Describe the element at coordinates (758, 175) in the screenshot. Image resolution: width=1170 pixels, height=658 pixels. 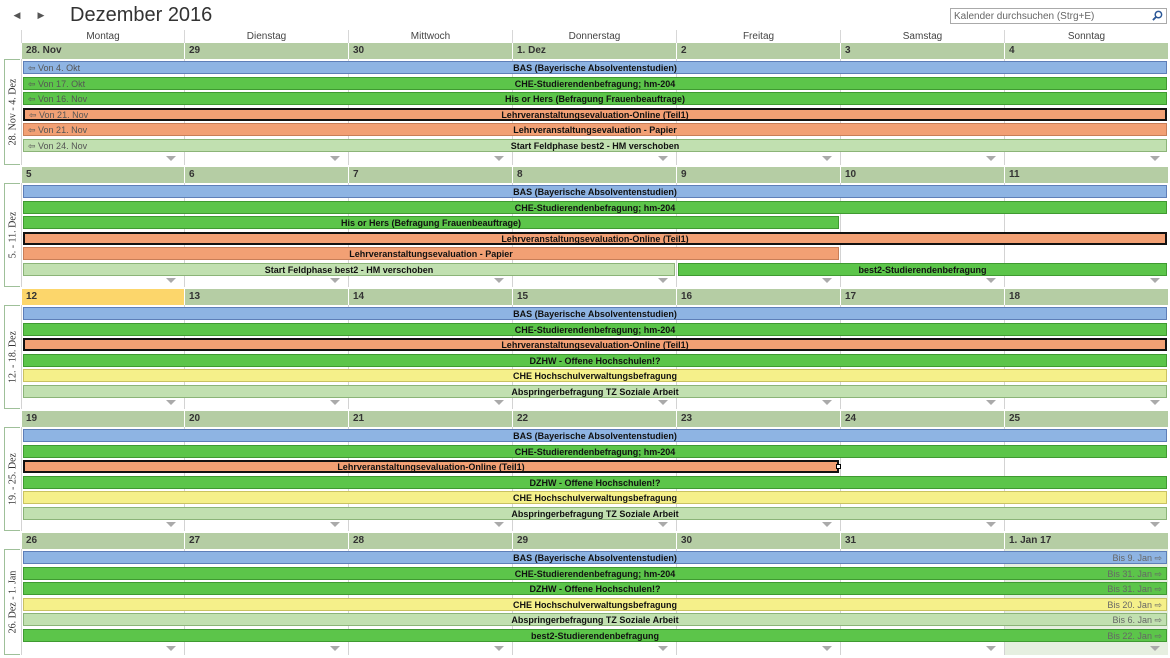
I see `day-number: 9` at that location.